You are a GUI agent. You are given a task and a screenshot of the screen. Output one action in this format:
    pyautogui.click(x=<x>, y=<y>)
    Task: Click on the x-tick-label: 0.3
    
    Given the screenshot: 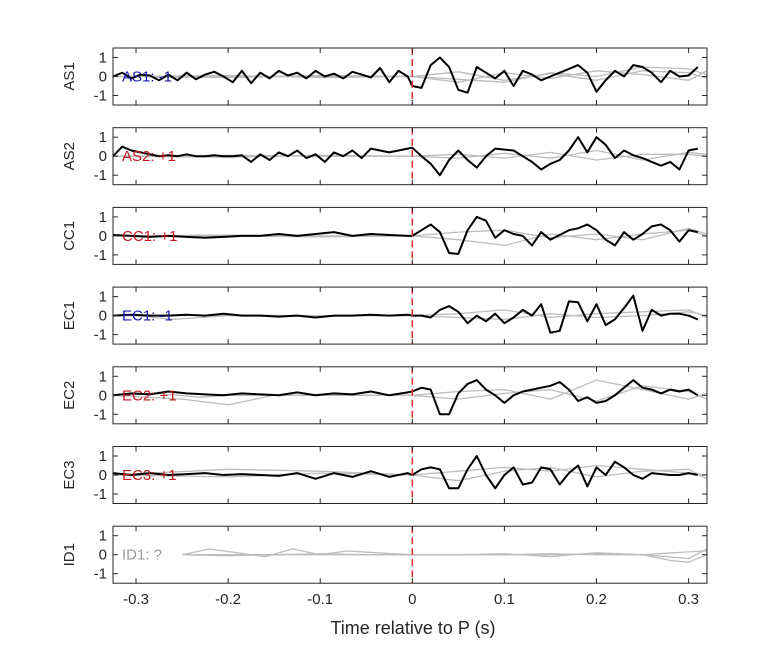 What is the action you would take?
    pyautogui.click(x=688, y=599)
    